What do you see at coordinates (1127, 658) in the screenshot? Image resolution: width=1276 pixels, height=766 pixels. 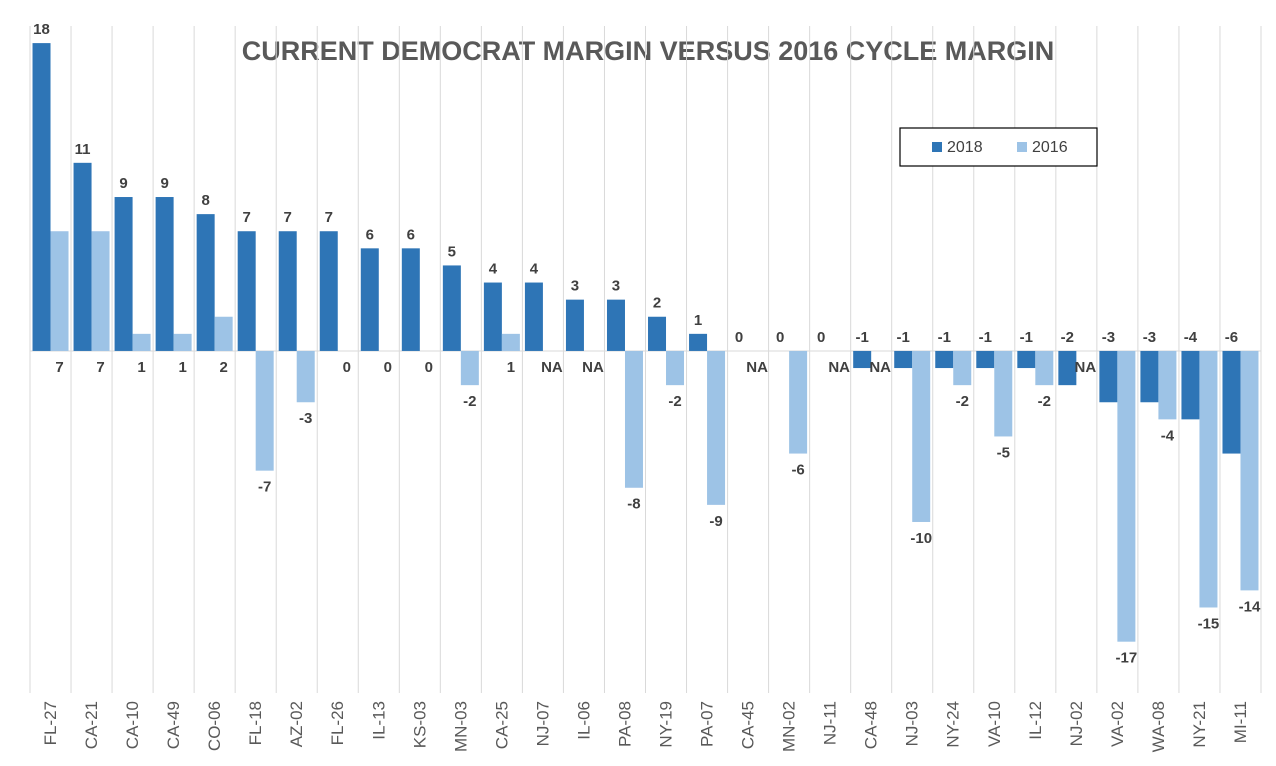 I see `data-label: -17` at bounding box center [1127, 658].